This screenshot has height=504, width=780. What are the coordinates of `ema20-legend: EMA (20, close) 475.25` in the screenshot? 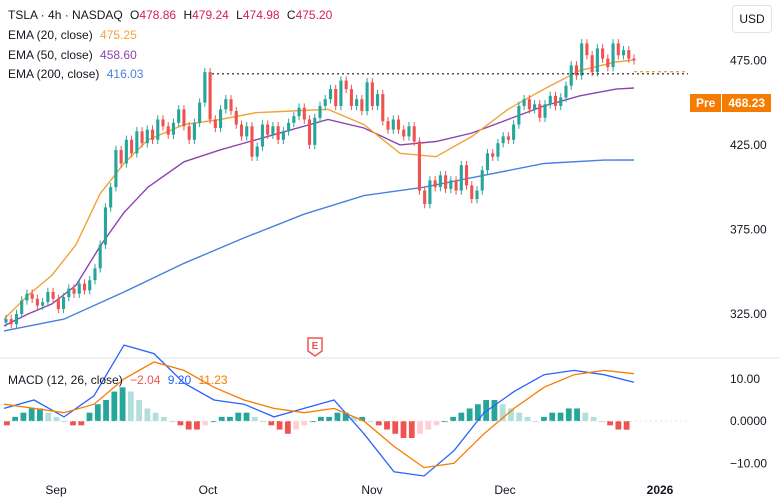 It's located at (74, 35).